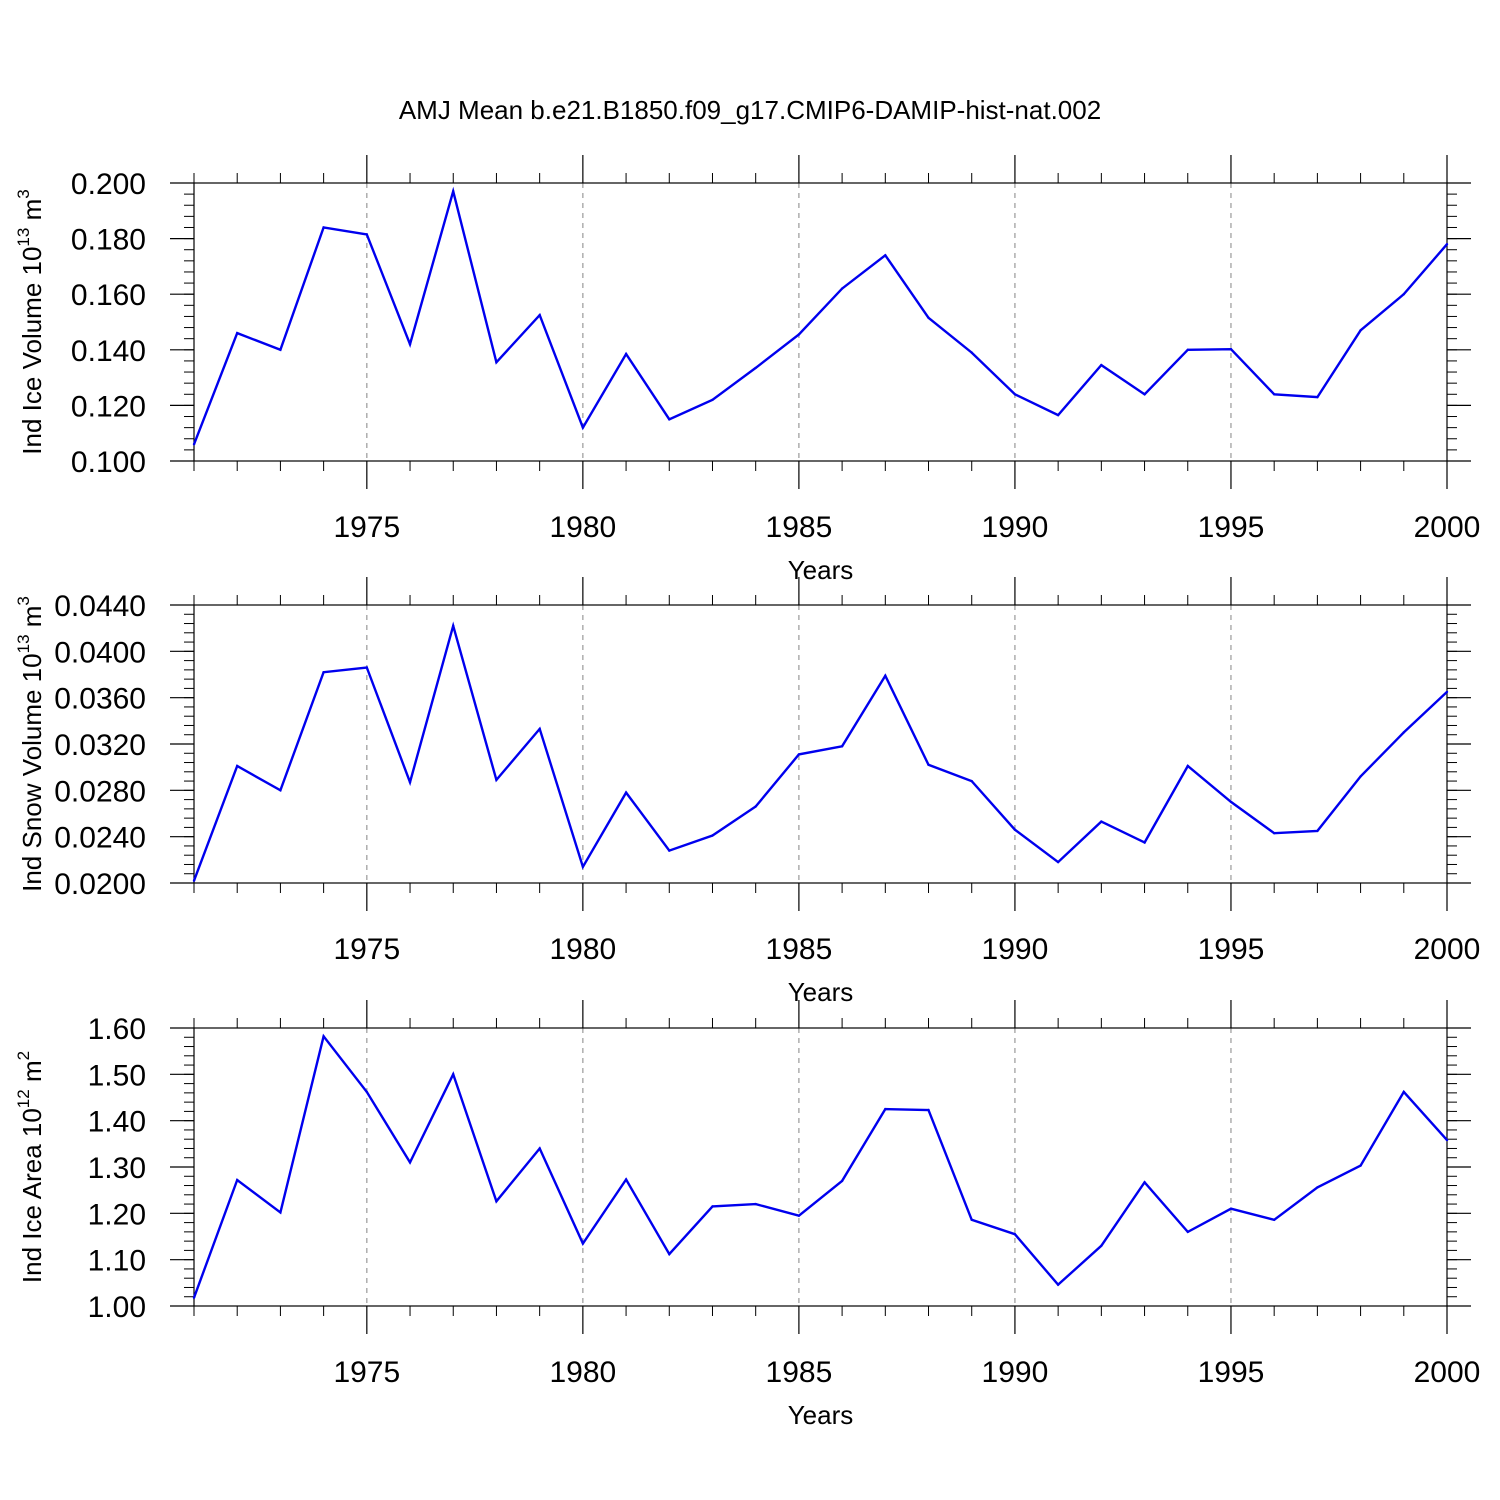 This screenshot has width=1500, height=1500. What do you see at coordinates (820, 751) in the screenshot?
I see `series-line` at bounding box center [820, 751].